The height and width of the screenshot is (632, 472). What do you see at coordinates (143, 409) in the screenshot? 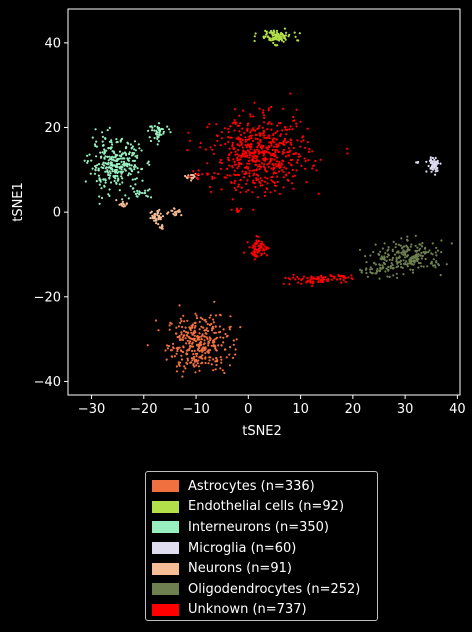
I see `x-tick-label: −20` at bounding box center [143, 409].